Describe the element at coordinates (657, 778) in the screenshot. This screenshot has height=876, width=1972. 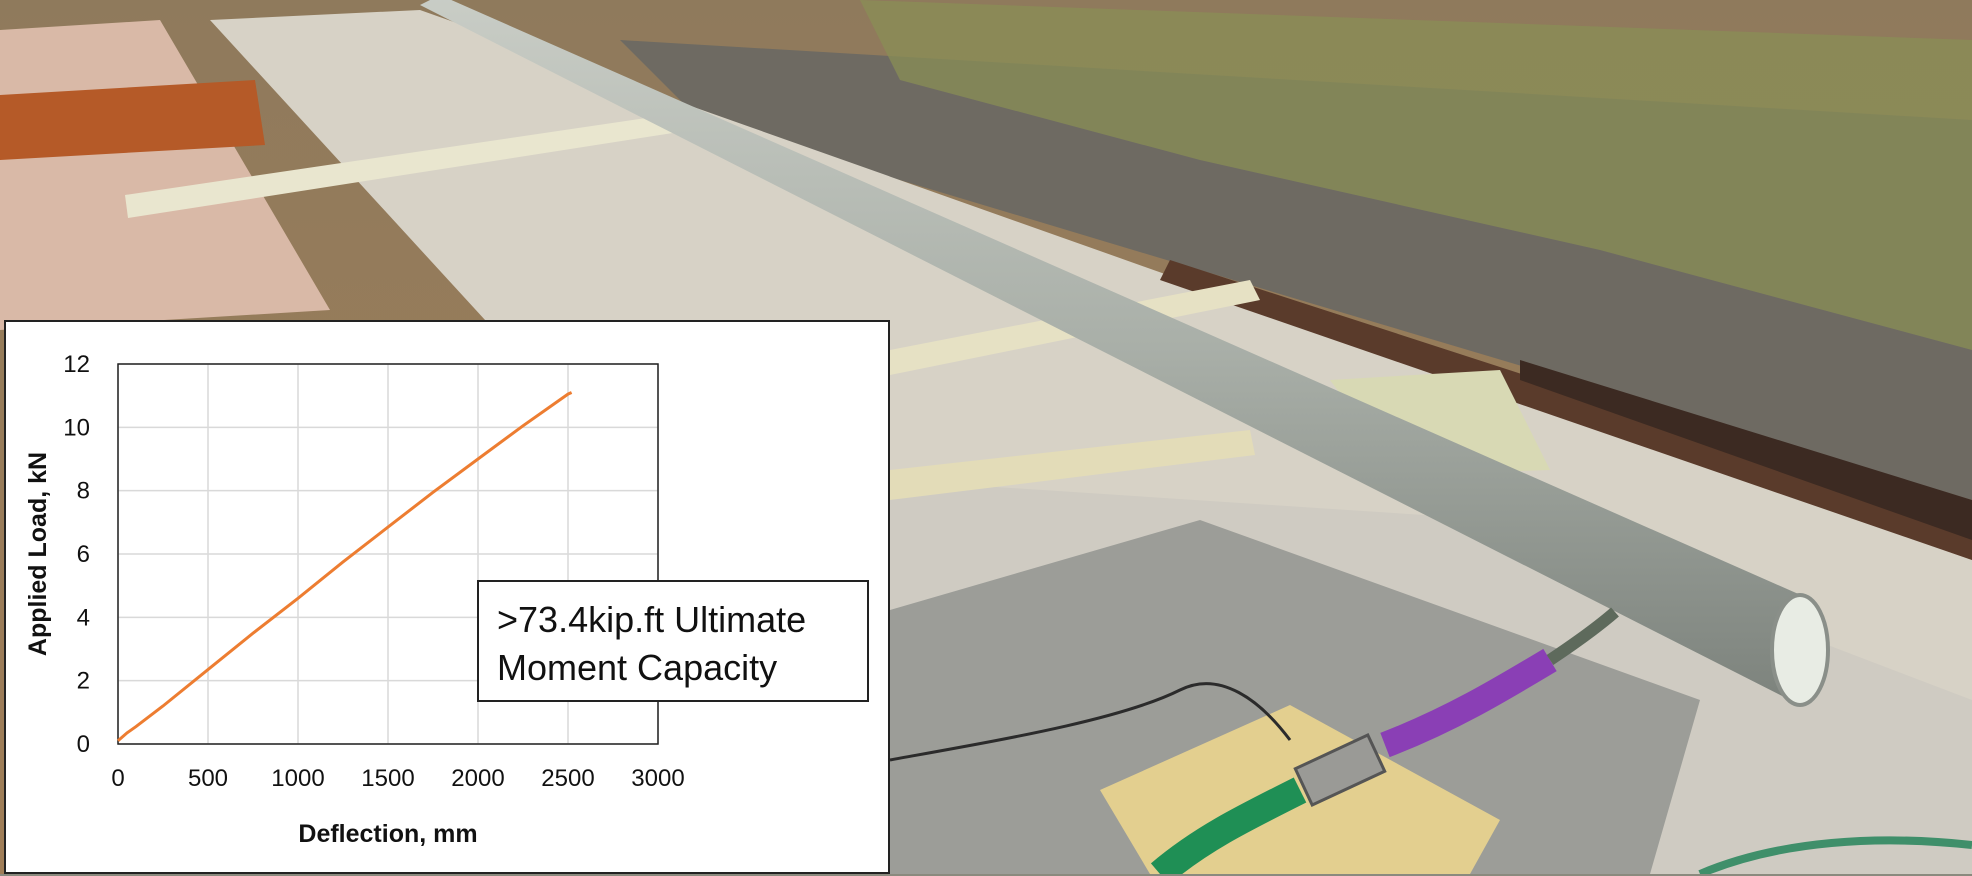
I see `x-tick-label: 3000` at that location.